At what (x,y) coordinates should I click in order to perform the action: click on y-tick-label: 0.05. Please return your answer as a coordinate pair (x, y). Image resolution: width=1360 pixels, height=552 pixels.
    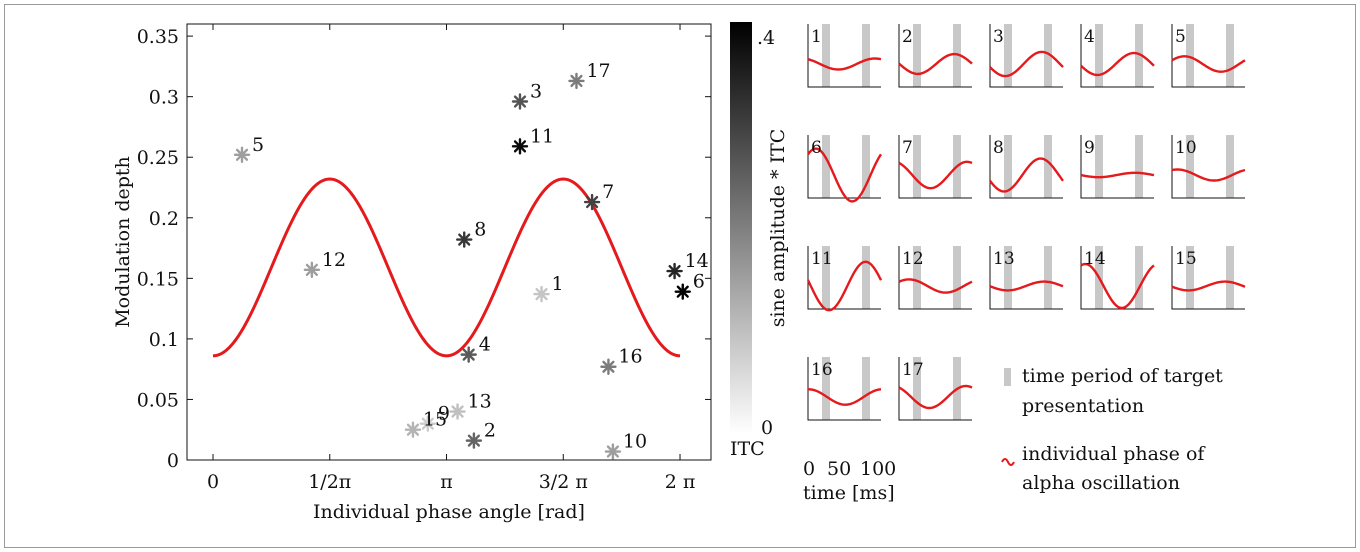
    Looking at the image, I should click on (158, 400).